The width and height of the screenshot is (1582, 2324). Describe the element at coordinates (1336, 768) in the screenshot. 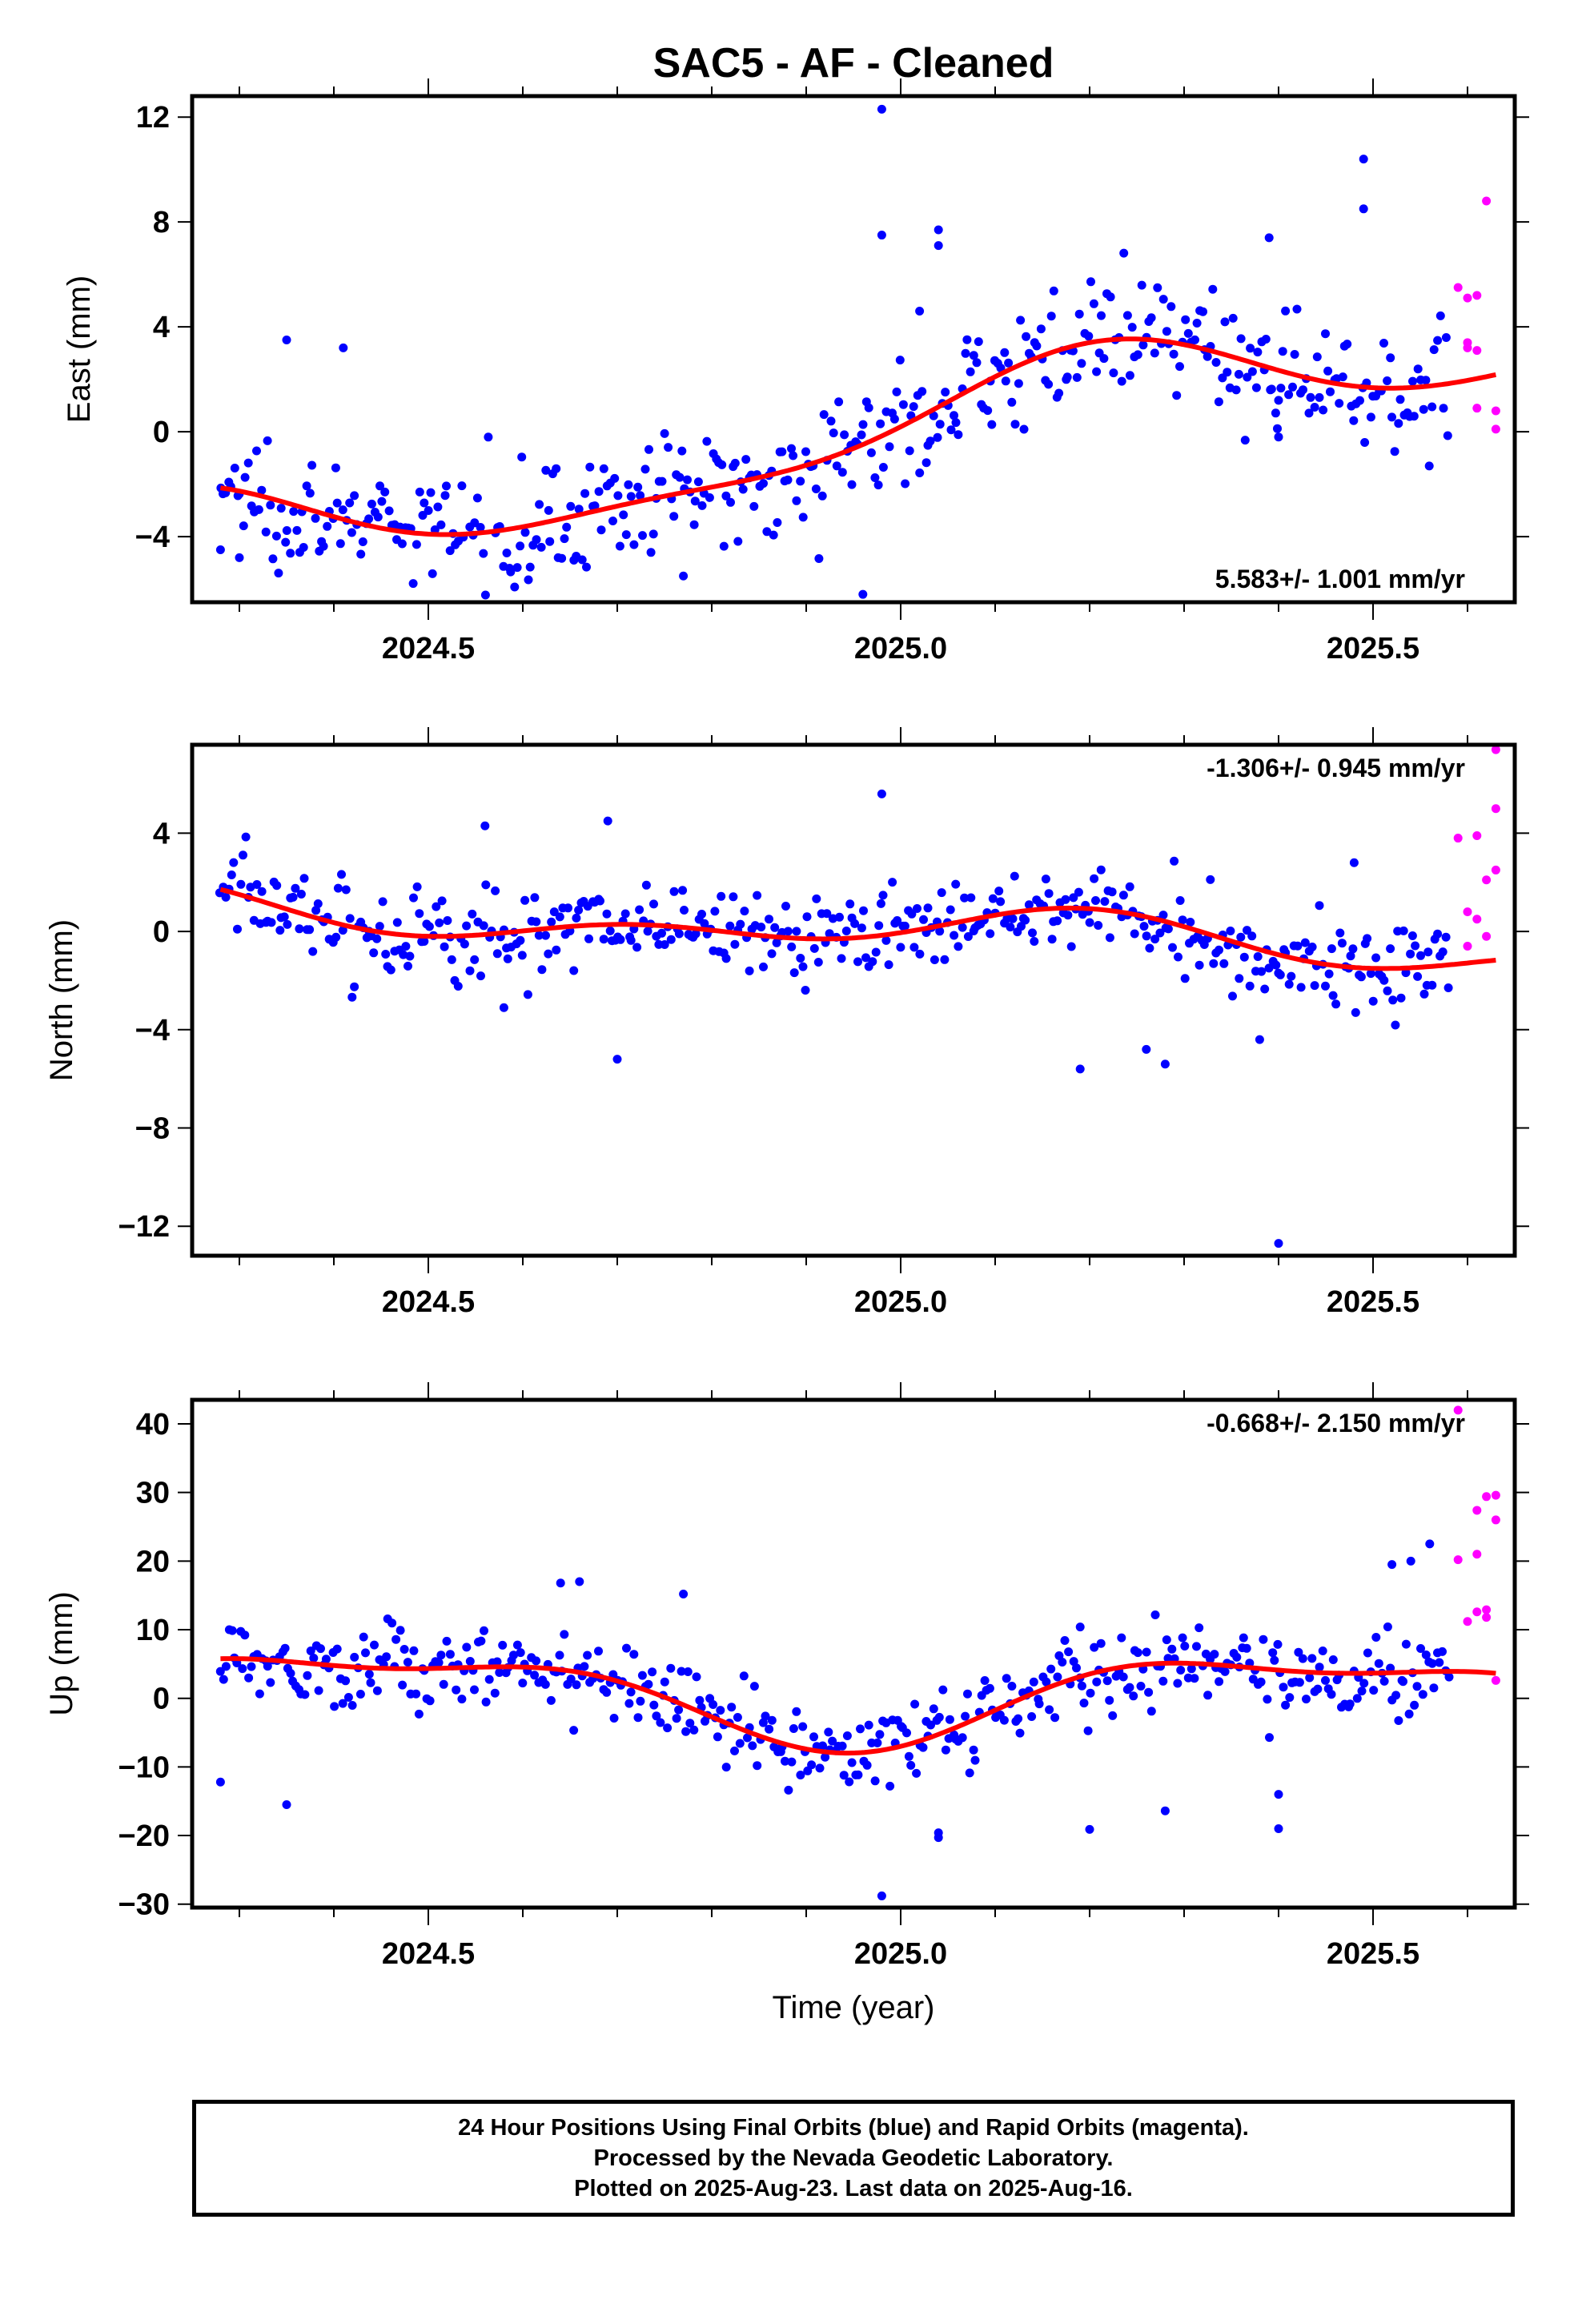

I see `rate-label: -1.306+/- 0.945 mm/yr` at that location.